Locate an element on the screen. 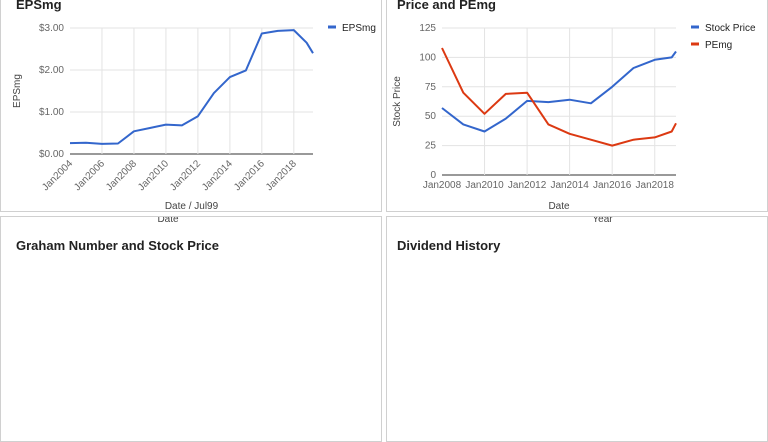  y-tick-label: $0.00 is located at coordinates (51, 154).